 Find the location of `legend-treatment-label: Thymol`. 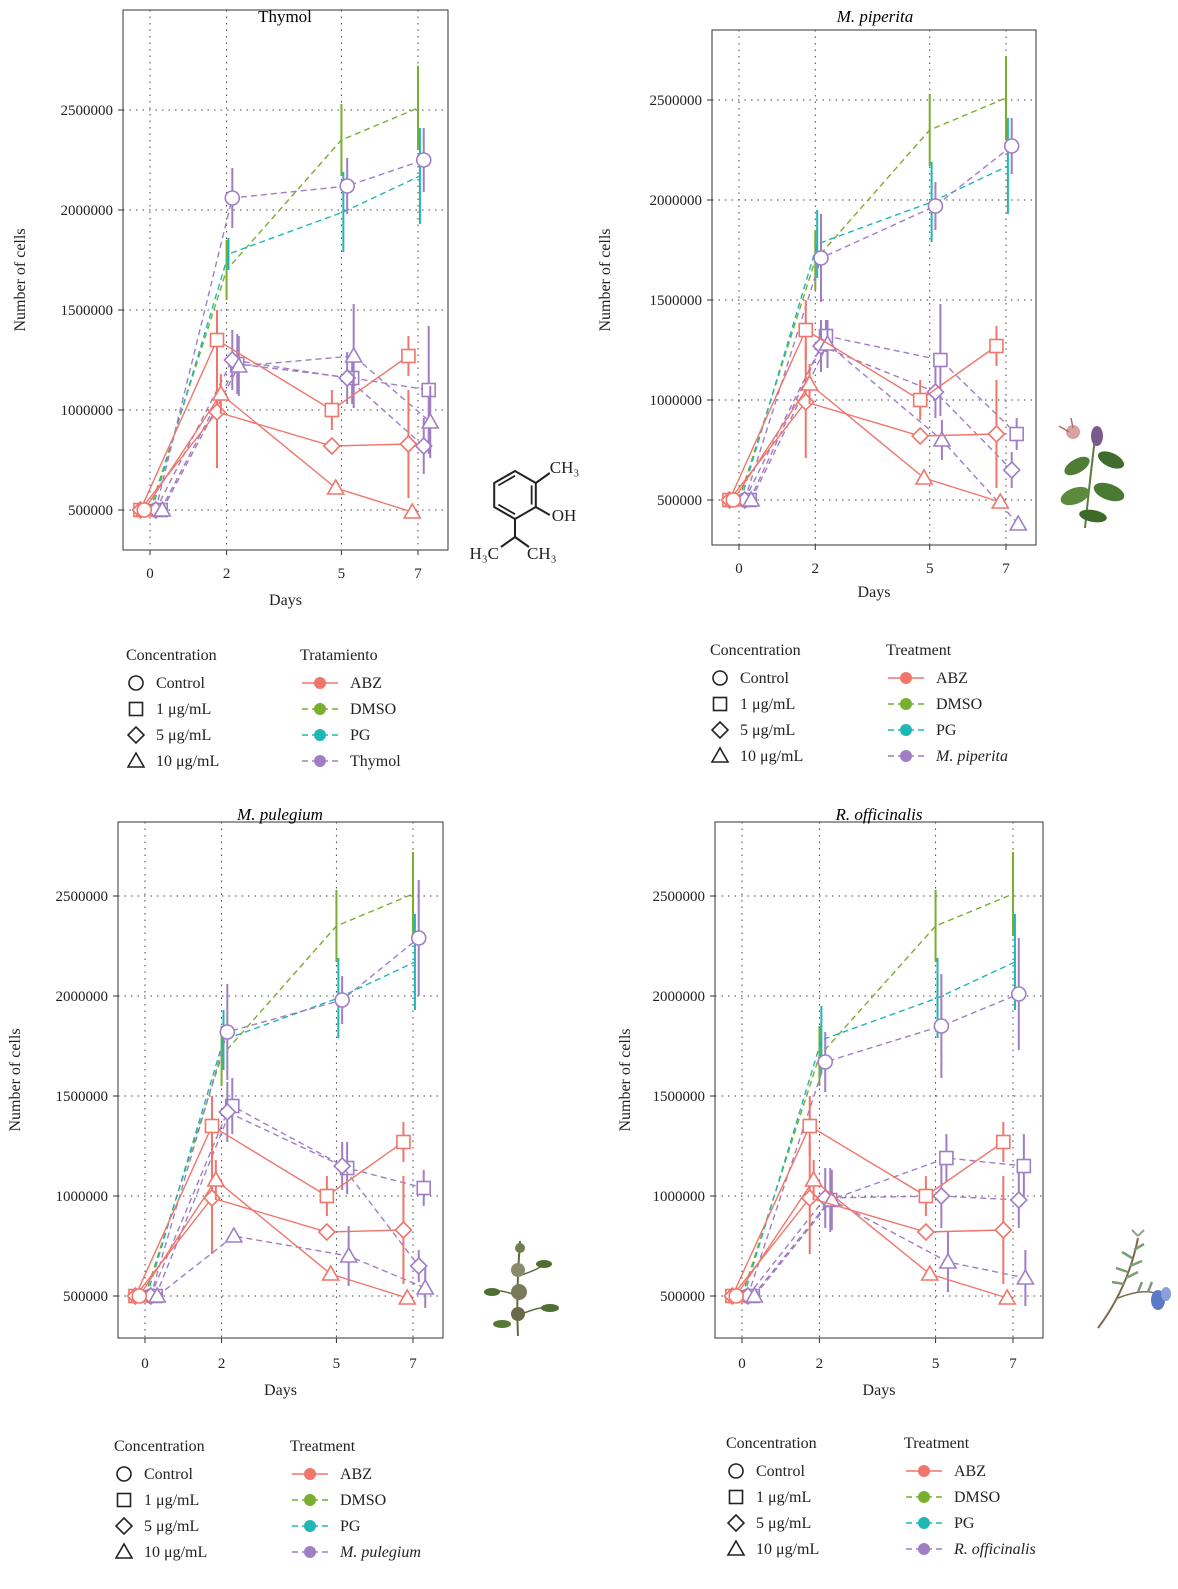

legend-treatment-label: Thymol is located at coordinates (375, 761).